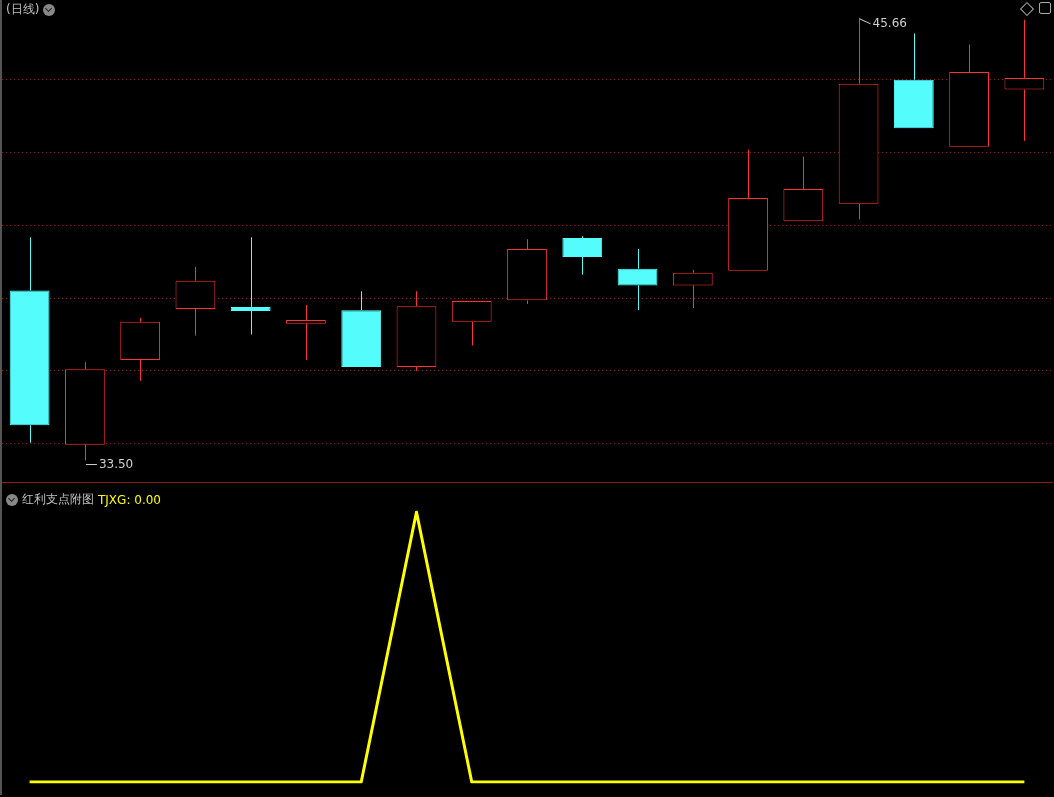 The width and height of the screenshot is (1054, 797). Describe the element at coordinates (58, 499) in the screenshot. I see `chart-title: 红利支点附图` at that location.